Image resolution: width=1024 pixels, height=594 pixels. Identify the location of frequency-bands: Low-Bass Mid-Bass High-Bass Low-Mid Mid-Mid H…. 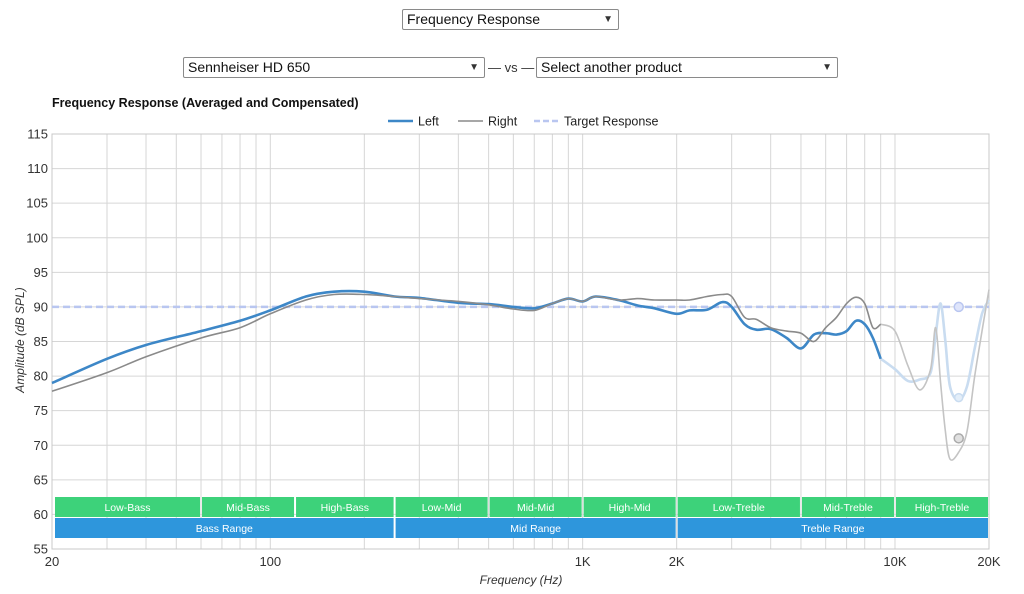
(521, 517).